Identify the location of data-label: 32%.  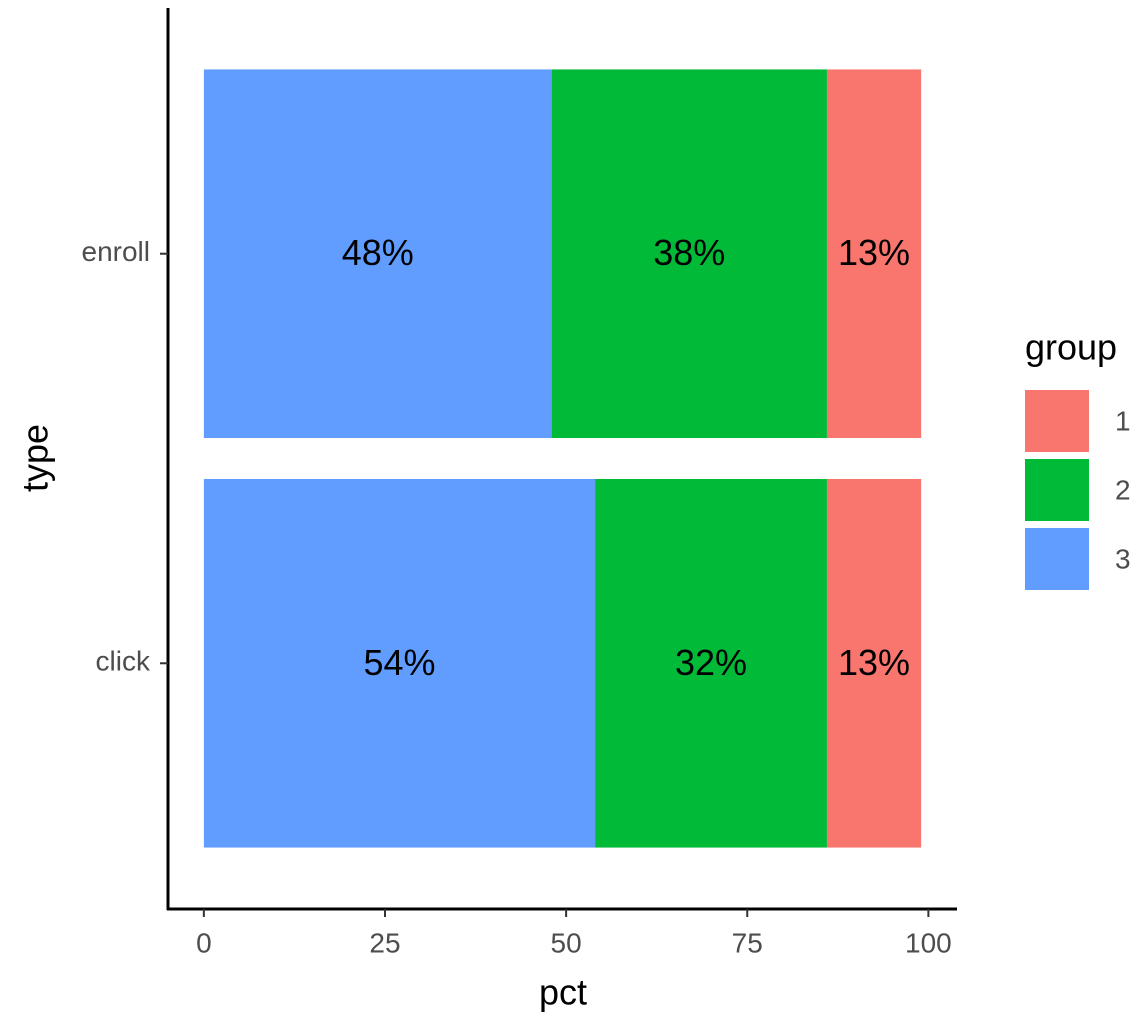
(711, 662).